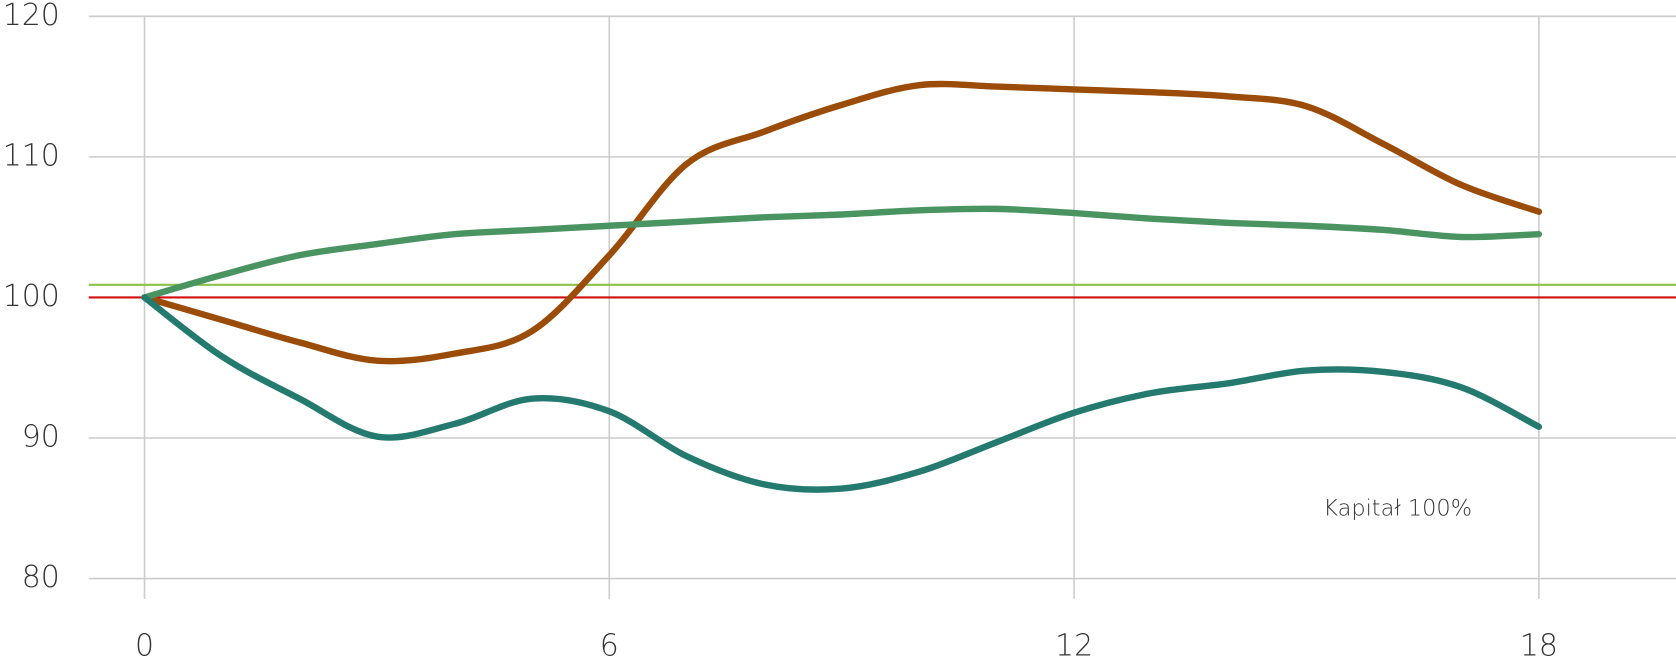  What do you see at coordinates (1397, 509) in the screenshot?
I see `annotation: Kapitał 100%` at bounding box center [1397, 509].